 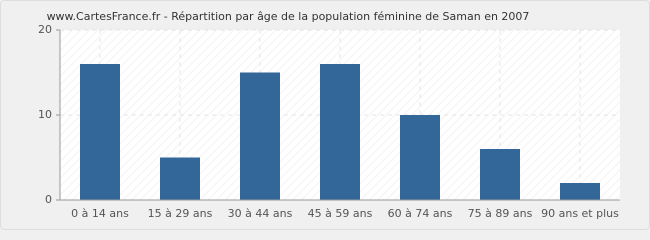 What do you see at coordinates (420, 213) in the screenshot?
I see `x-tick-label: 60 à 74 ans` at bounding box center [420, 213].